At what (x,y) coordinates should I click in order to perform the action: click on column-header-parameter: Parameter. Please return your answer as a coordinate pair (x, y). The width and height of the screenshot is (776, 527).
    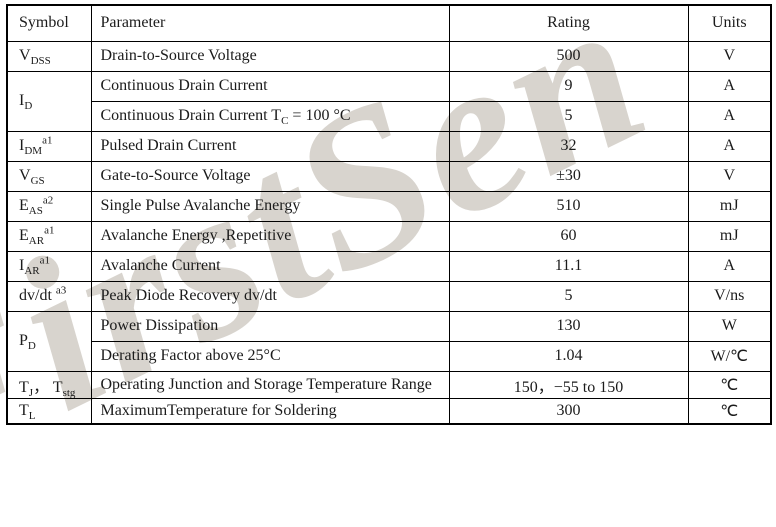
    Looking at the image, I should click on (270, 23).